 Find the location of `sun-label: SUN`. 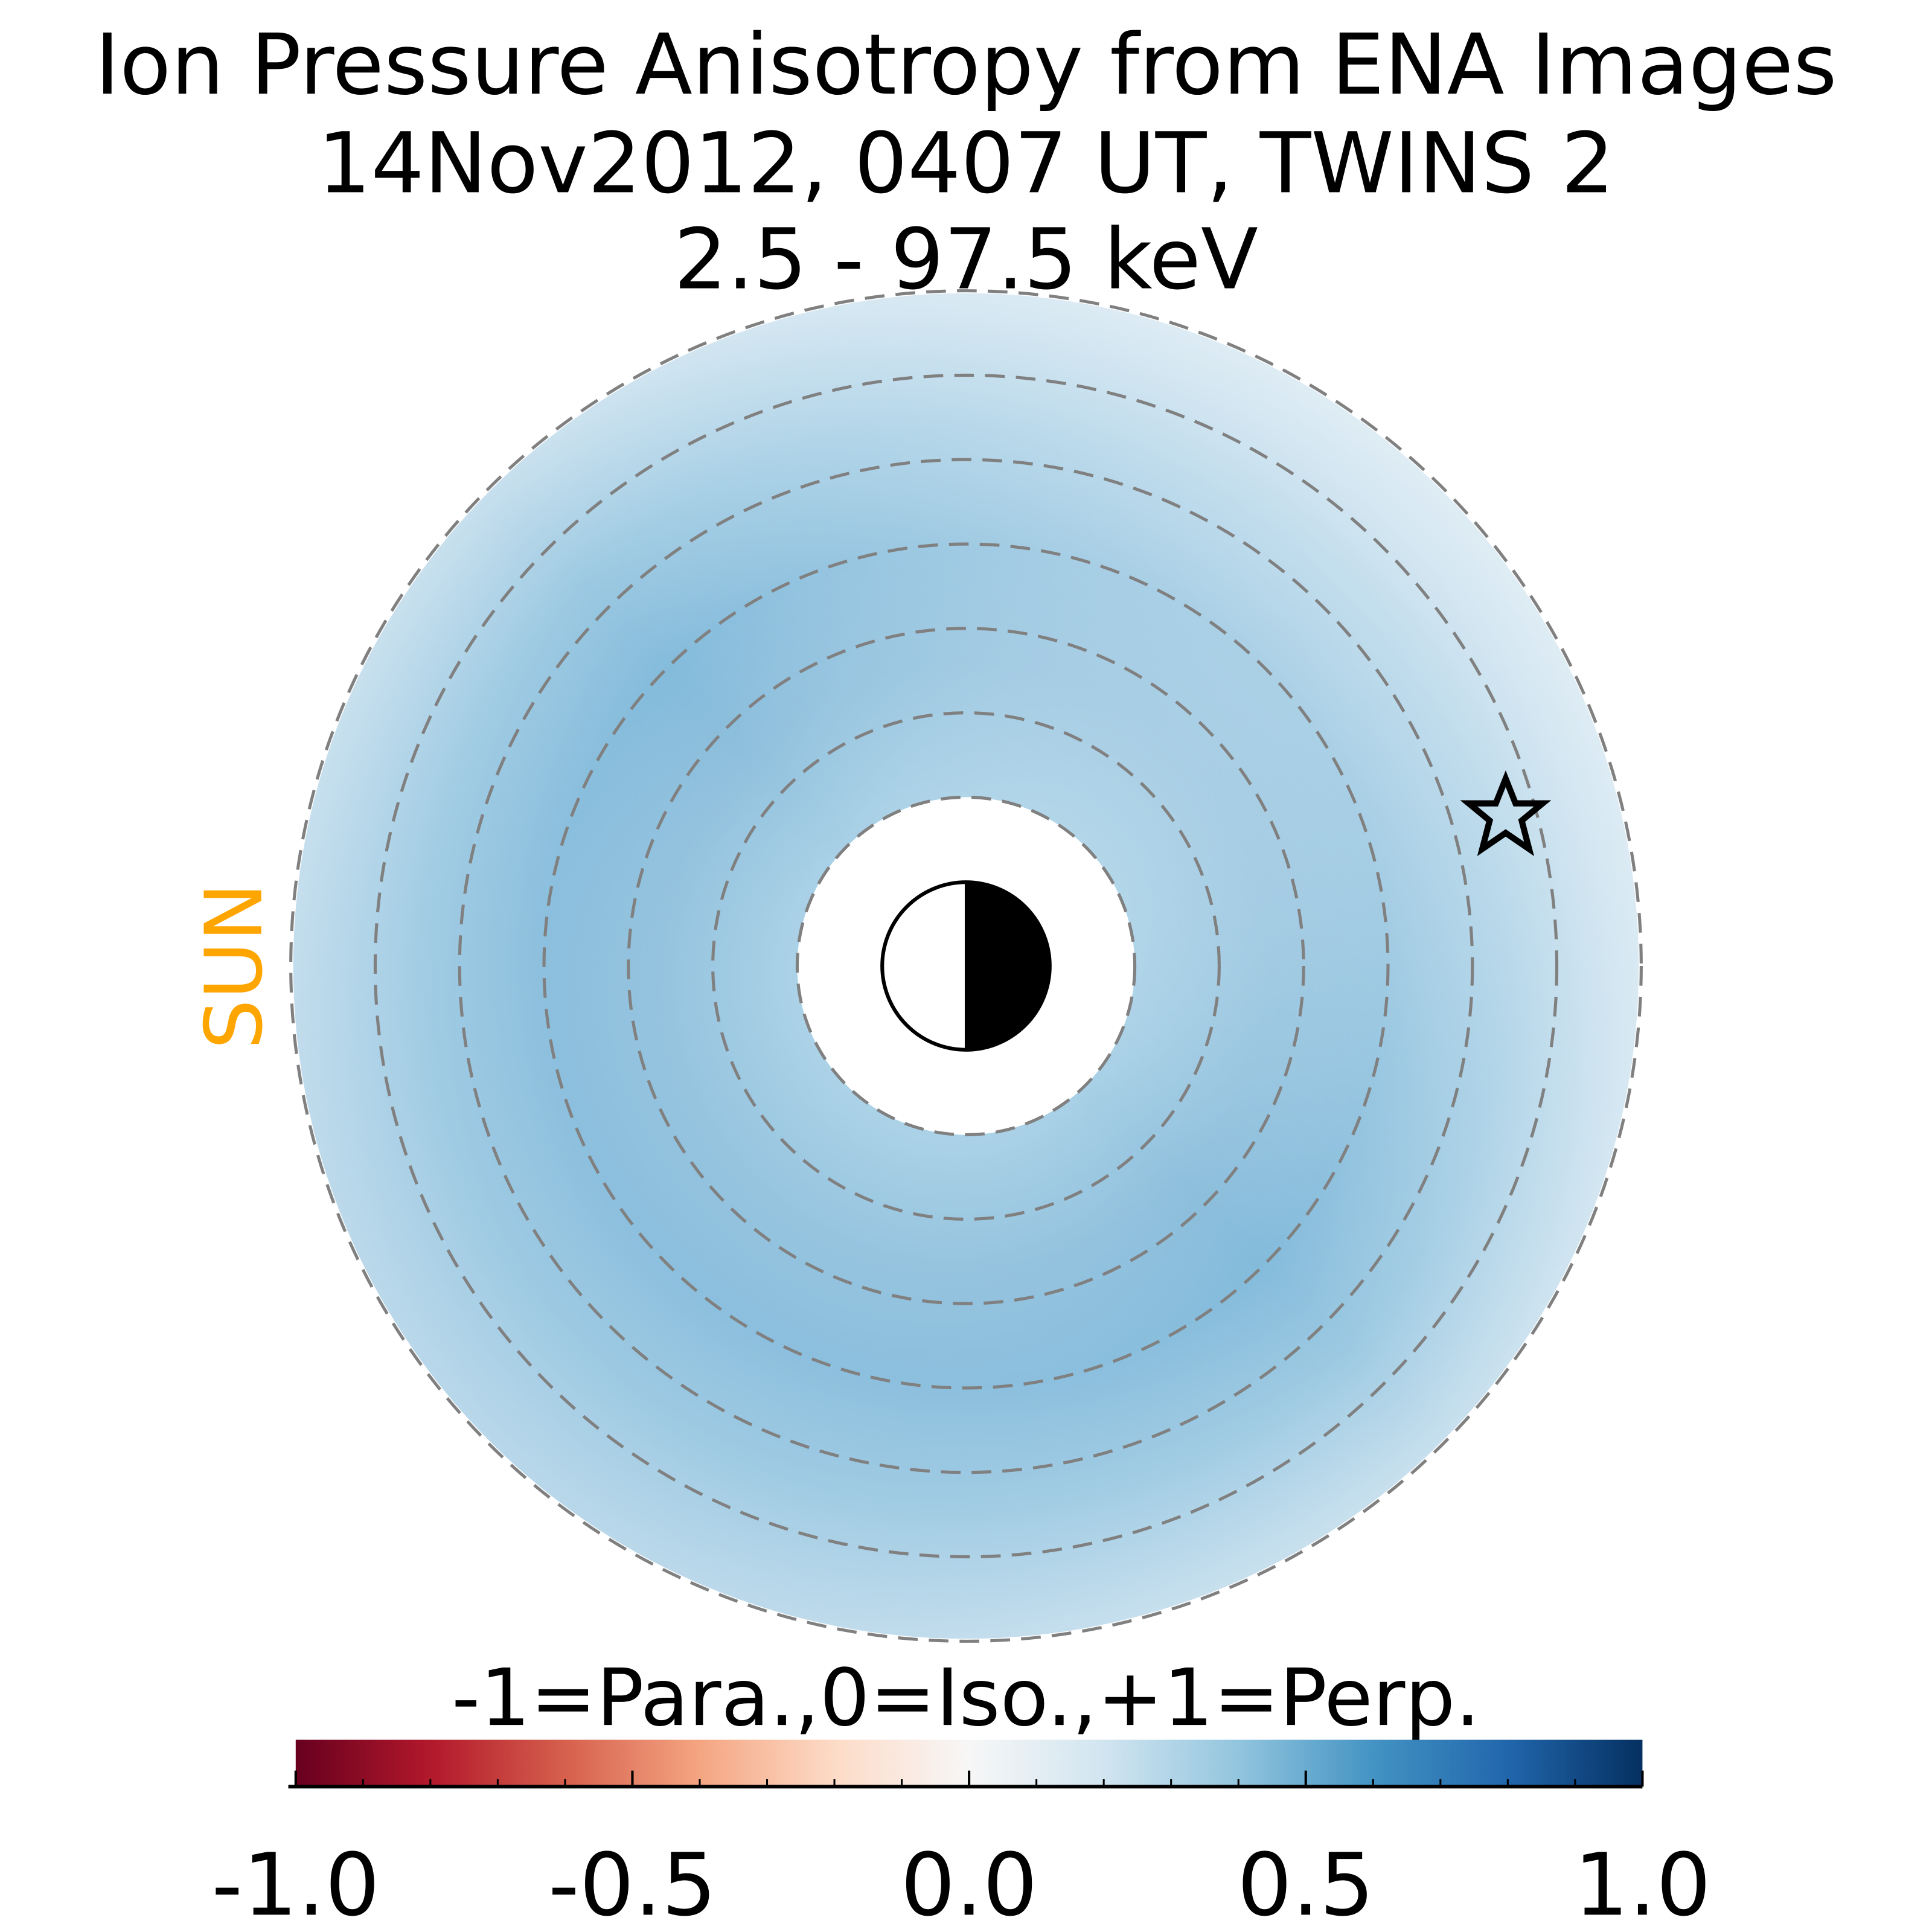

sun-label: SUN is located at coordinates (234, 966).